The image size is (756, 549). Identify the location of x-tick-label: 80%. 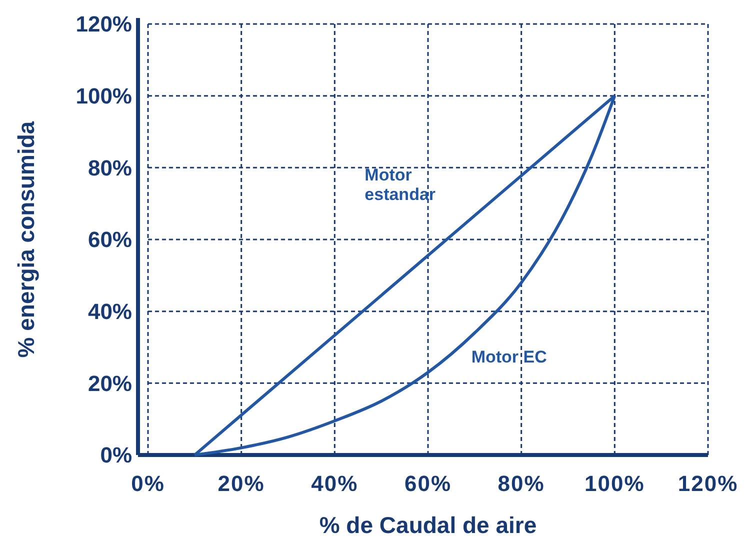
(521, 483).